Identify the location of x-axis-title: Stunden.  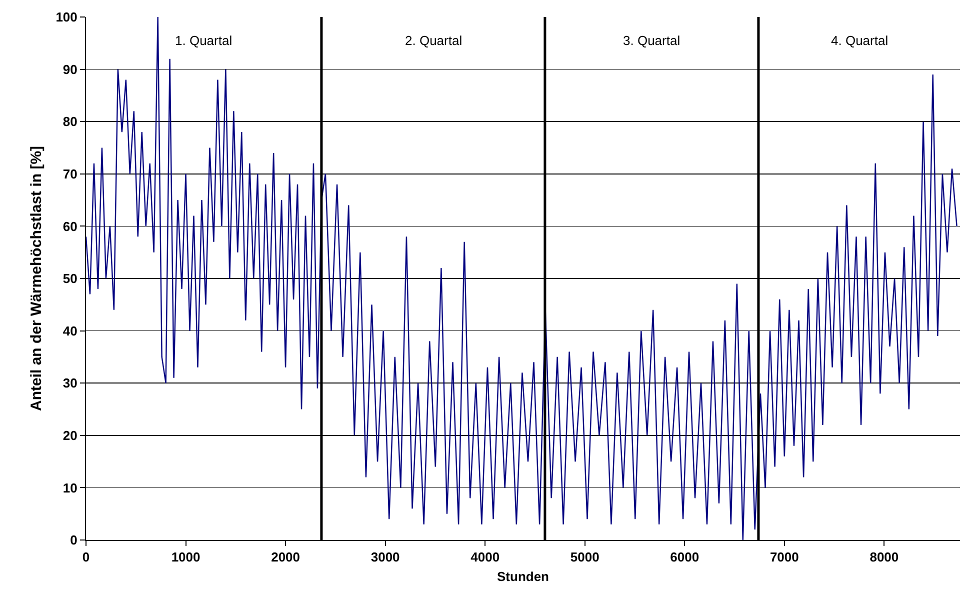
(523, 576).